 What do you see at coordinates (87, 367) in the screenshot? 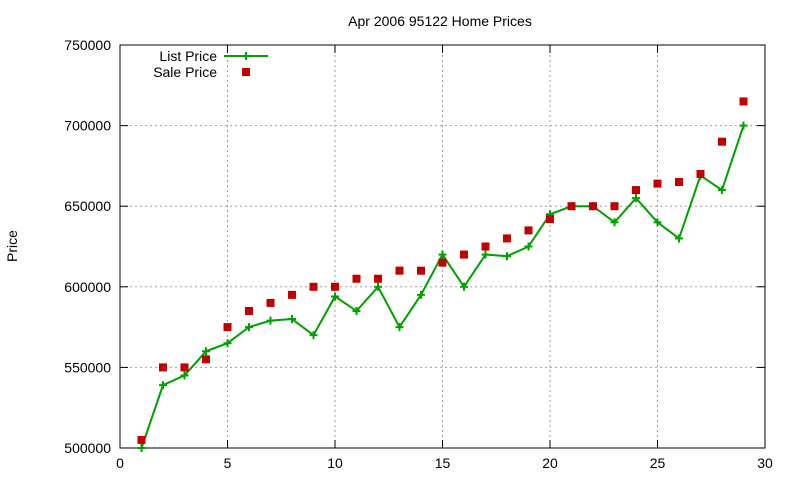
I see `y-tick-label: 550000` at bounding box center [87, 367].